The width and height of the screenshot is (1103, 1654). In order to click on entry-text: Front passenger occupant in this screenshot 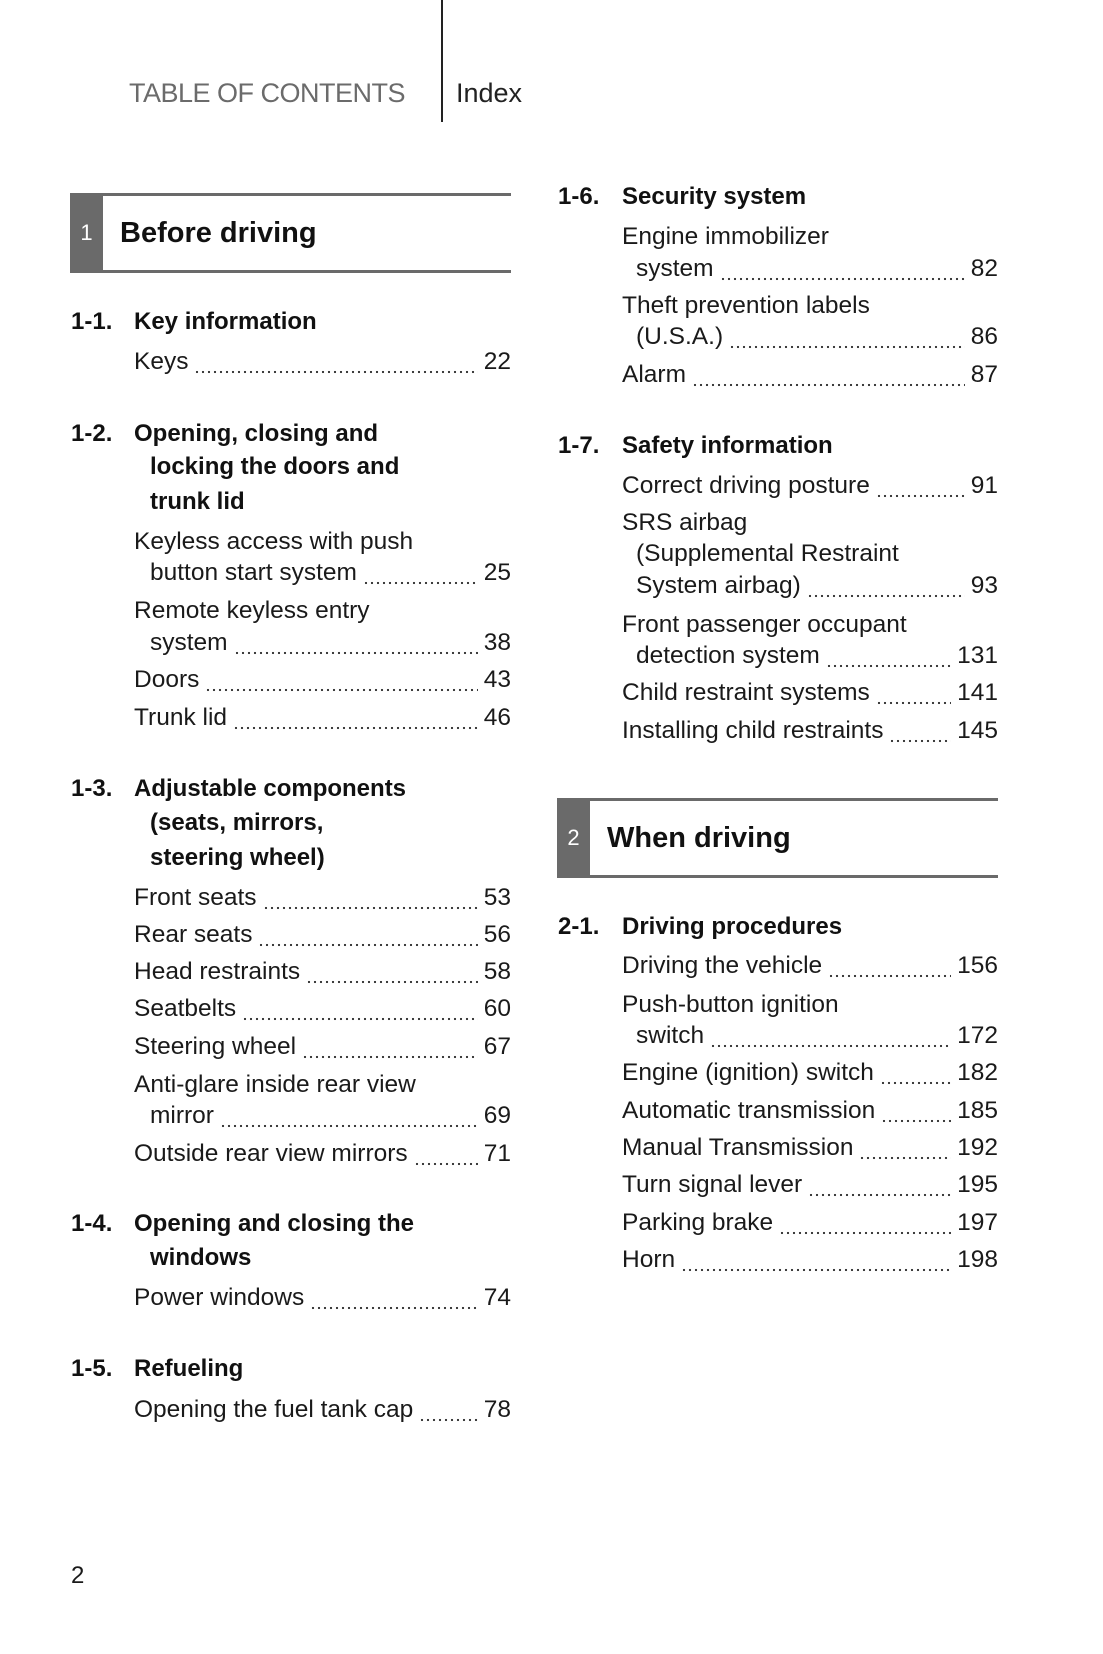, I will do `click(764, 624)`.